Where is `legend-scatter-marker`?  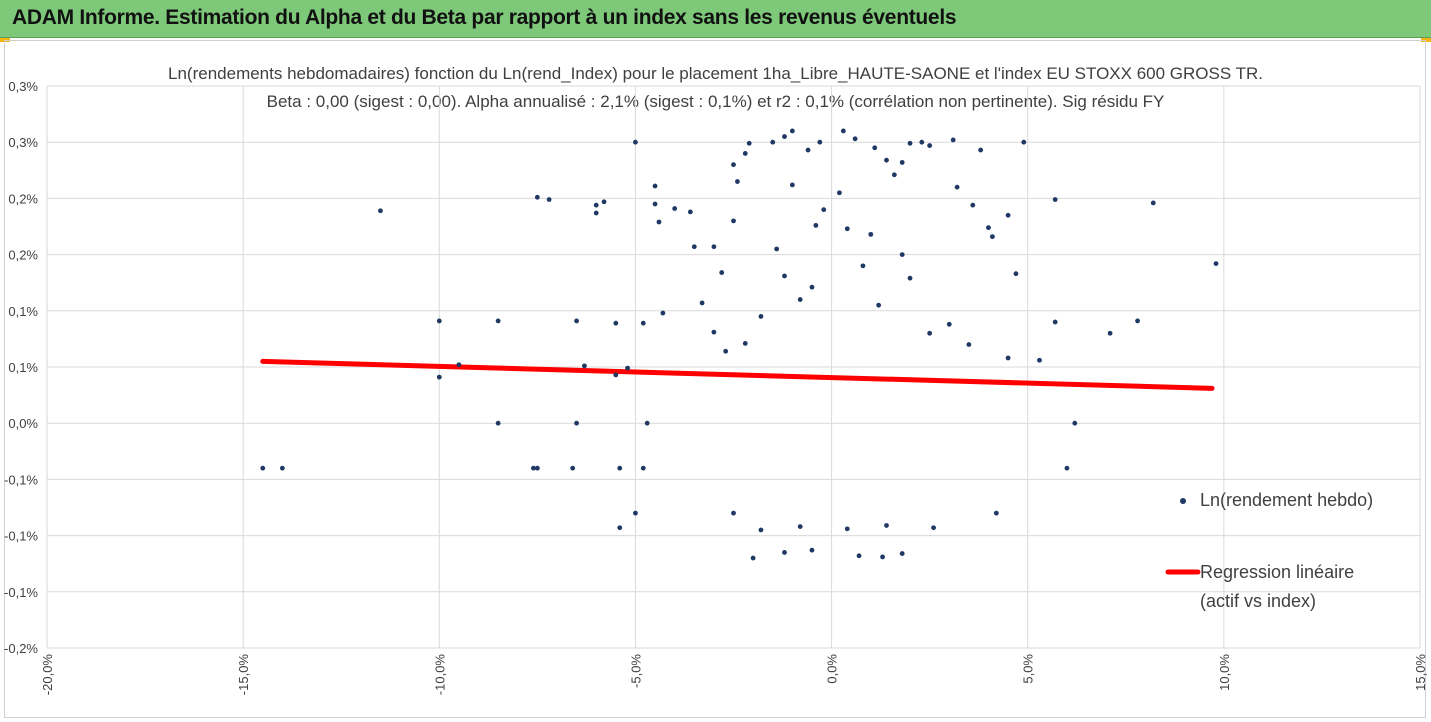 legend-scatter-marker is located at coordinates (1183, 501).